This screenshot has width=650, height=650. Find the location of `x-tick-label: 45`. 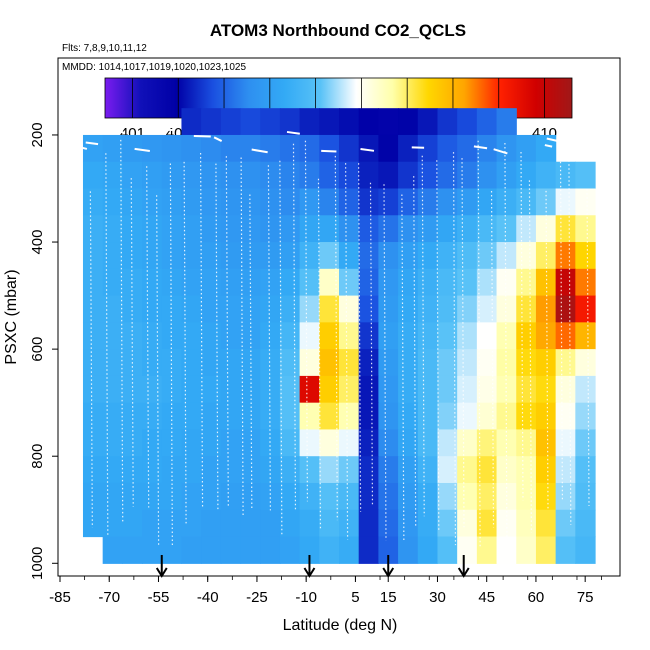

x-tick-label: 45 is located at coordinates (486, 597).